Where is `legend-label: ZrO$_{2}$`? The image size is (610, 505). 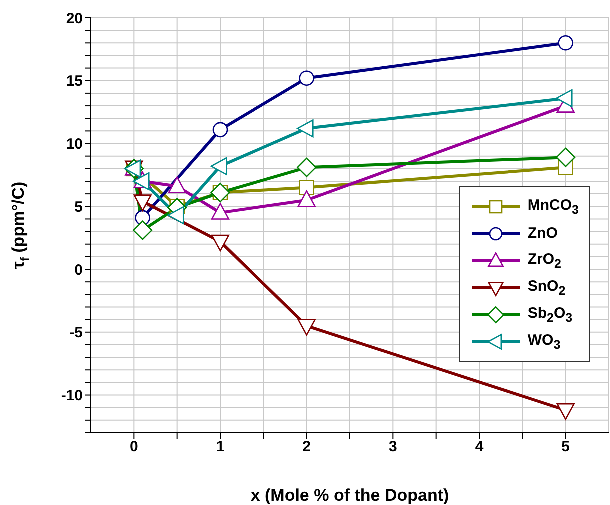 legend-label: ZrO$_{2}$ is located at coordinates (545, 260).